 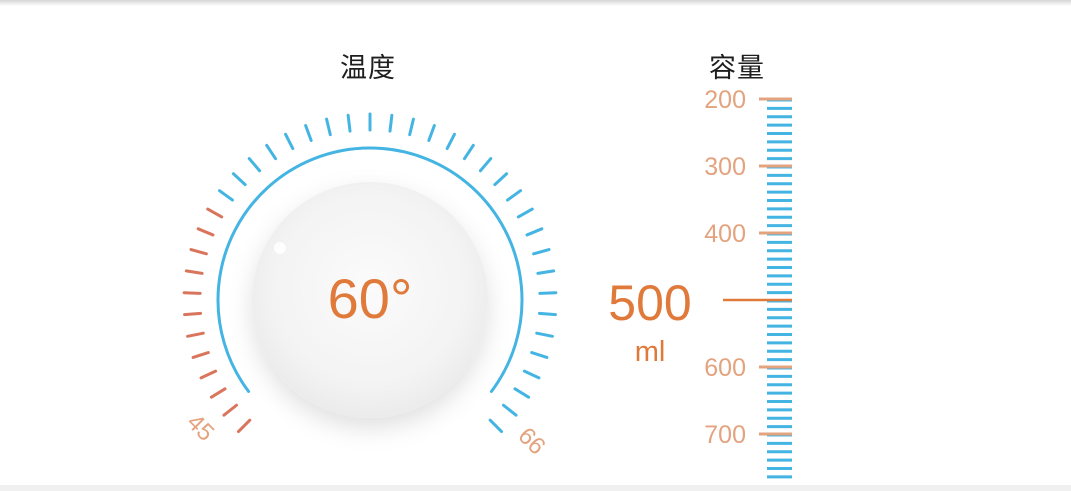 I want to click on knob-indicator-dot, so click(x=279, y=248).